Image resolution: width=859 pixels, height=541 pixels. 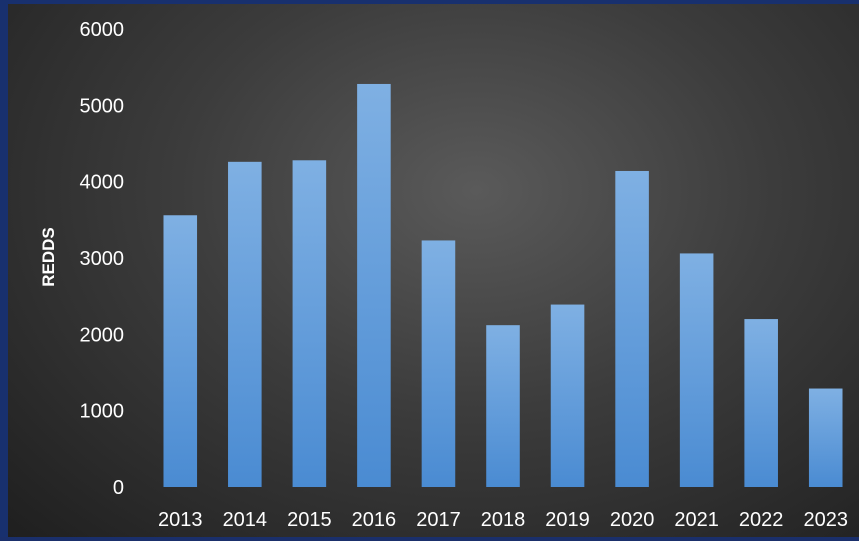 What do you see at coordinates (696, 370) in the screenshot?
I see `bar-2021` at bounding box center [696, 370].